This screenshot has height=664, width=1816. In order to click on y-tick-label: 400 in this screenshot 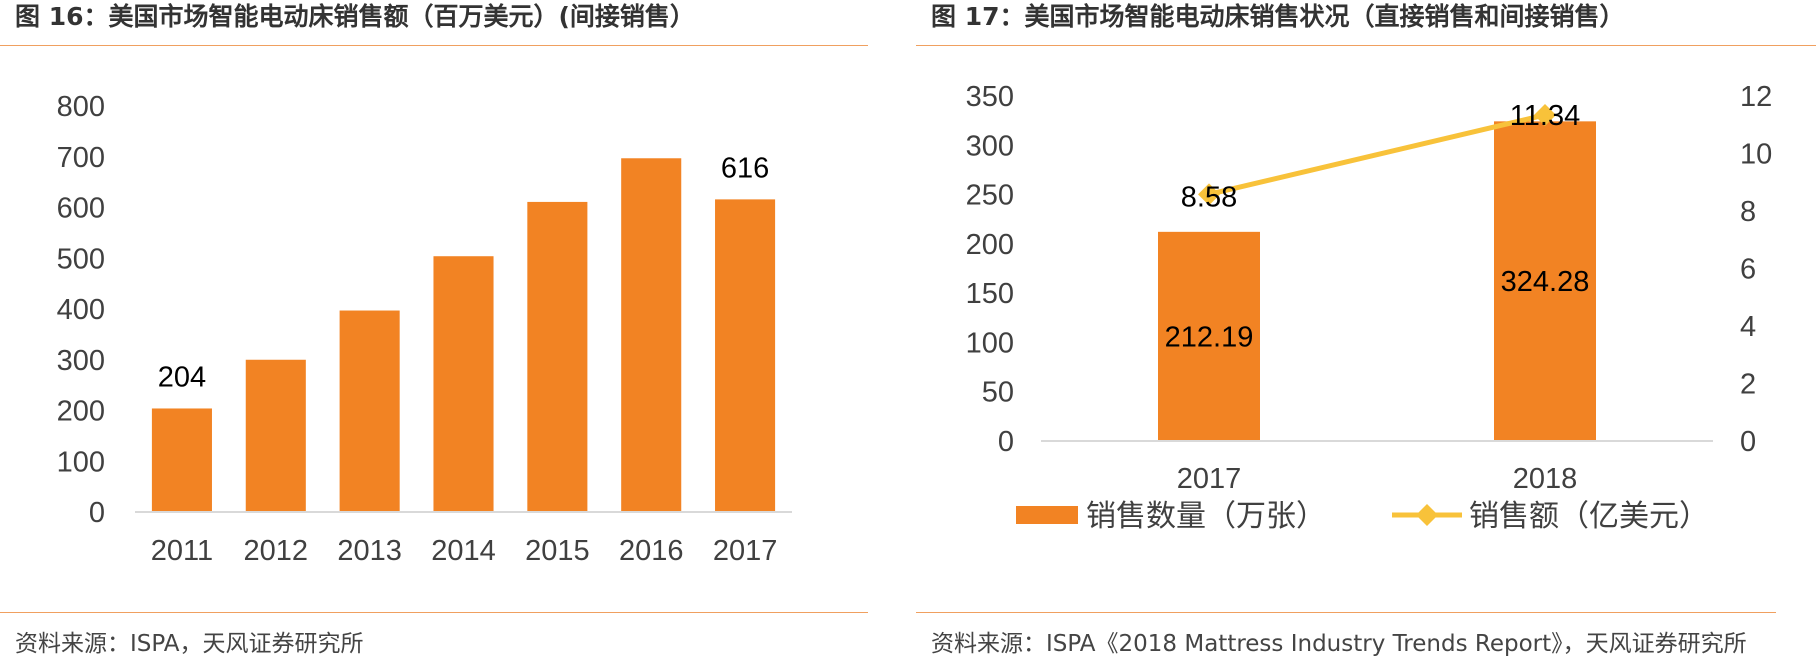, I will do `click(81, 310)`.